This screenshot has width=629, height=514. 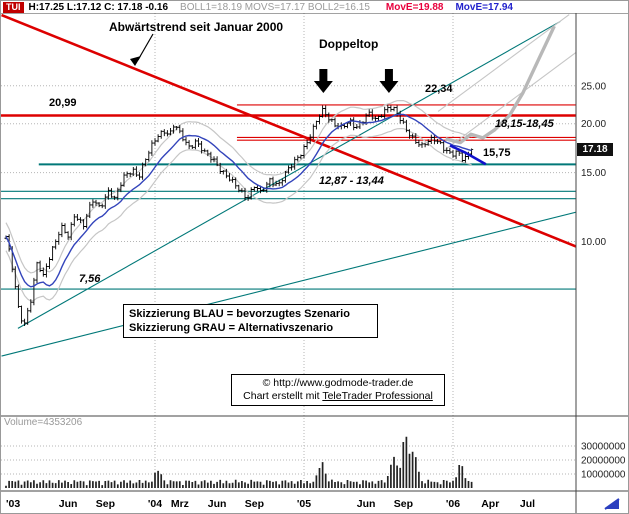 I want to click on price-axis-label: 15.00, so click(x=593, y=173).